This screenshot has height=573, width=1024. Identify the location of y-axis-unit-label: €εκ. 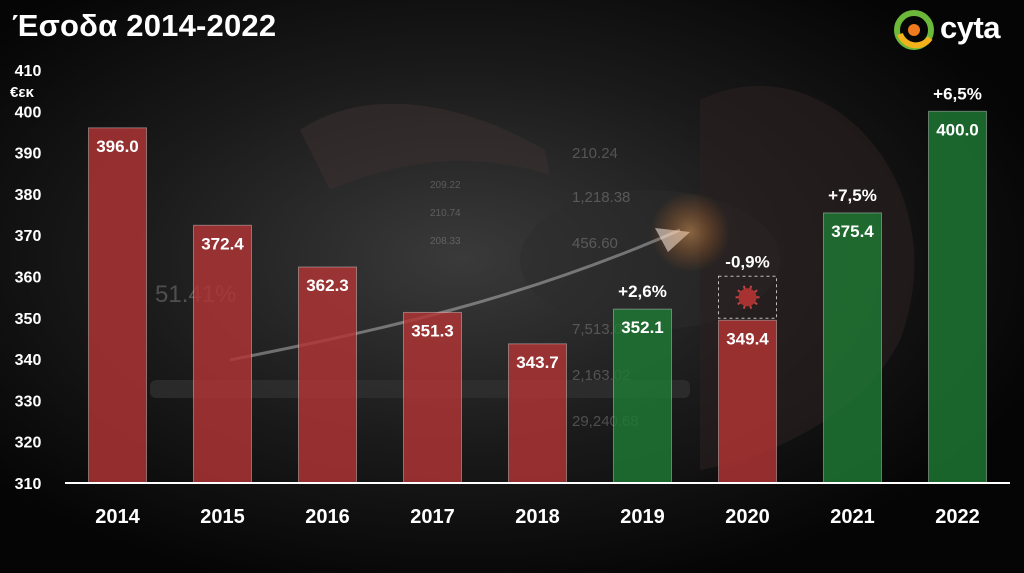
(22, 92).